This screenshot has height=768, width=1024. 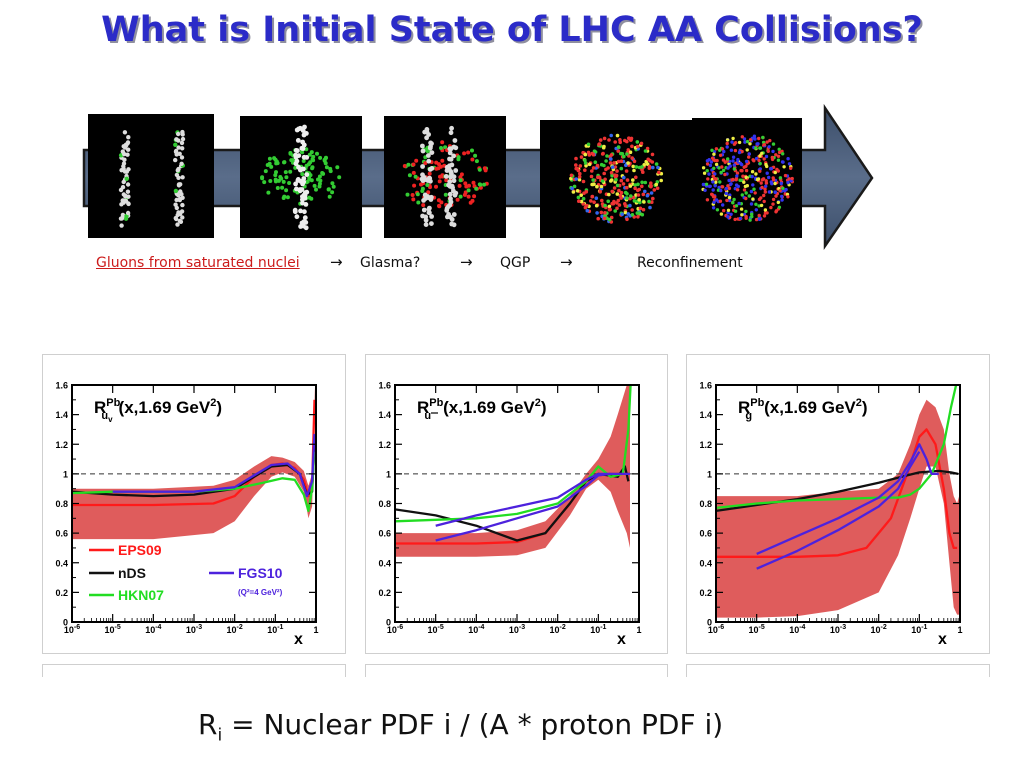 What do you see at coordinates (395, 629) in the screenshot?
I see `x-tick-label: 10⁻⁶` at bounding box center [395, 629].